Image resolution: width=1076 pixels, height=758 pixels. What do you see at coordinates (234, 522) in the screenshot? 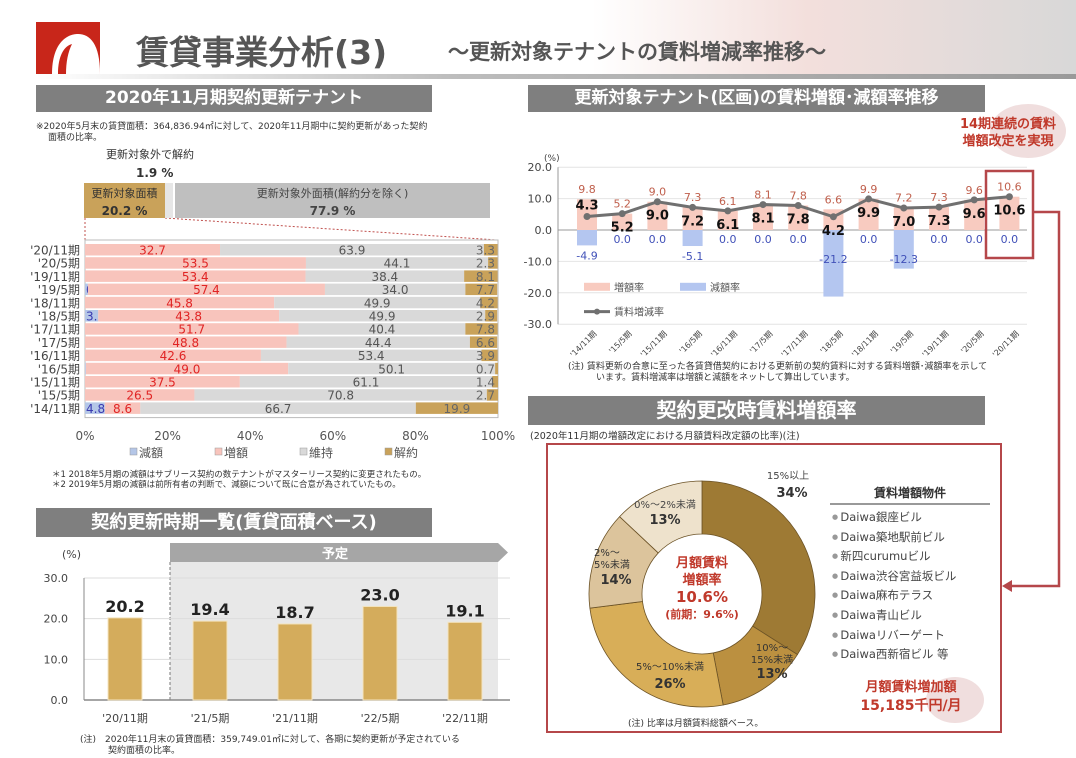
I see `section-title-schedule: 契約更新時期一覧(賃貸面積ベース)` at bounding box center [234, 522].